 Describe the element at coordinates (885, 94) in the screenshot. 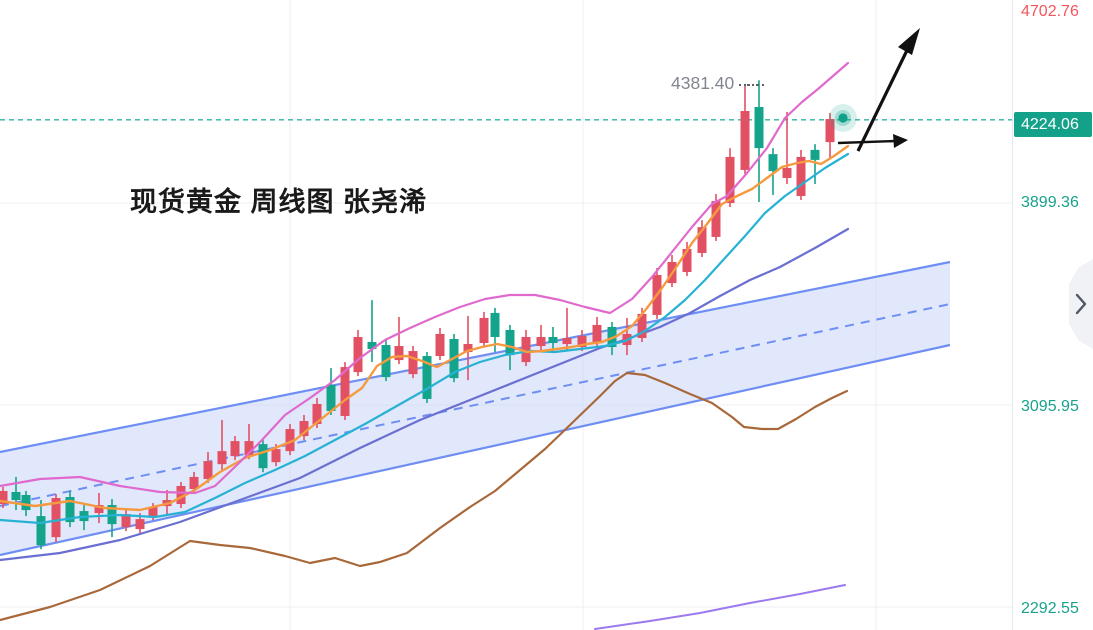

I see `up-arrow-shaft` at that location.